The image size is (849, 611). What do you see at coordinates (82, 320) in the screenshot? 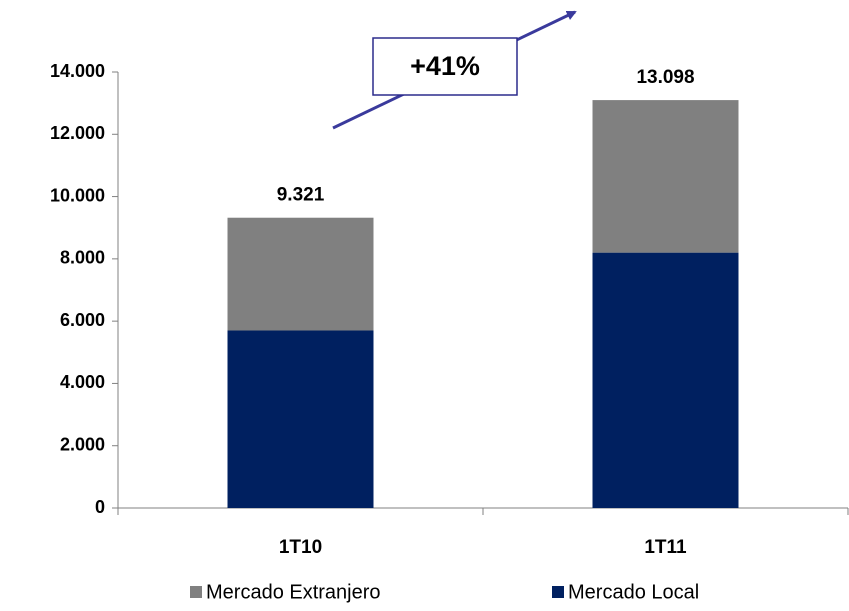
I see `y-tick-label: 6.000` at bounding box center [82, 320].